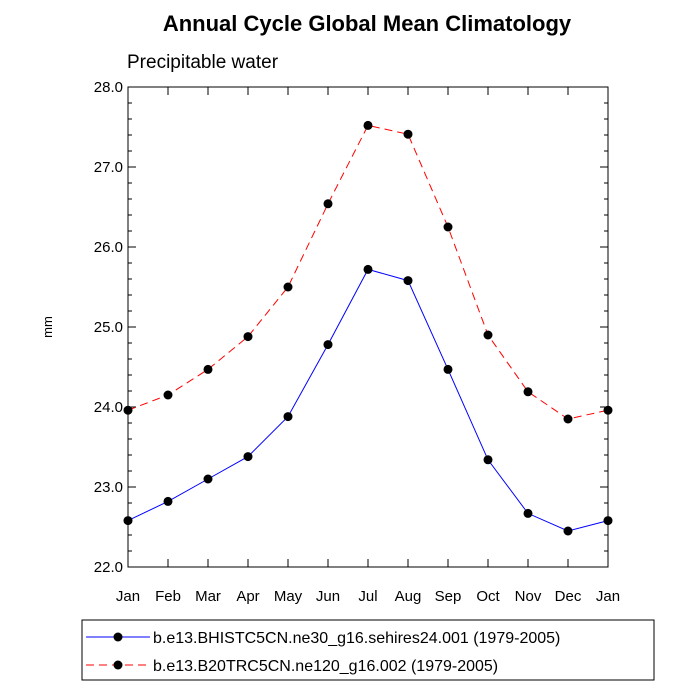 The image size is (700, 700). I want to click on x-tick-label: Jul, so click(367, 596).